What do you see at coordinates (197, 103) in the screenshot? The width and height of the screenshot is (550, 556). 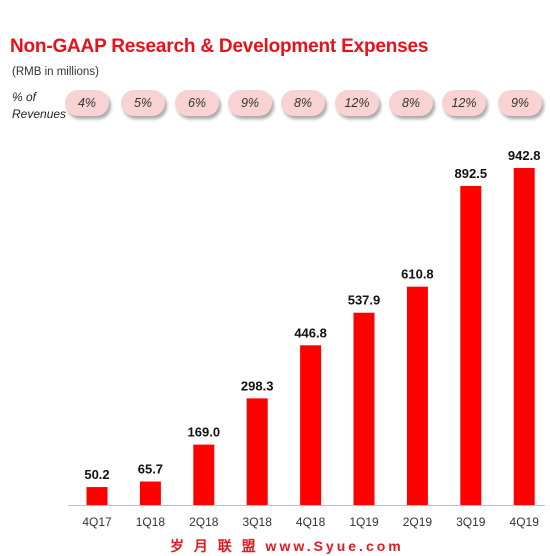 I see `pct-pill-2q18: 6%` at bounding box center [197, 103].